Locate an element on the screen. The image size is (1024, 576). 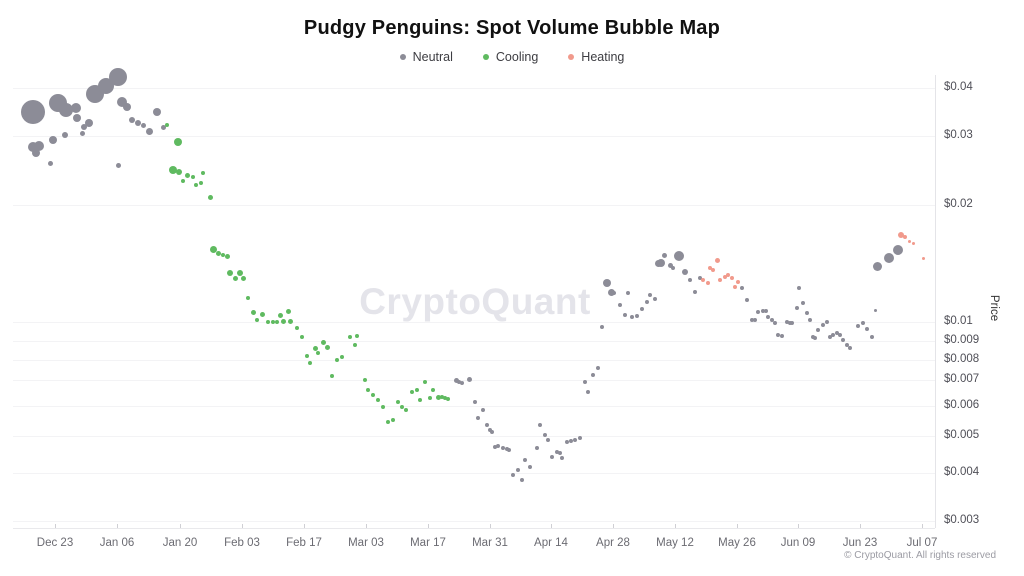
legend-item-cooling: Cooling is located at coordinates (510, 57).